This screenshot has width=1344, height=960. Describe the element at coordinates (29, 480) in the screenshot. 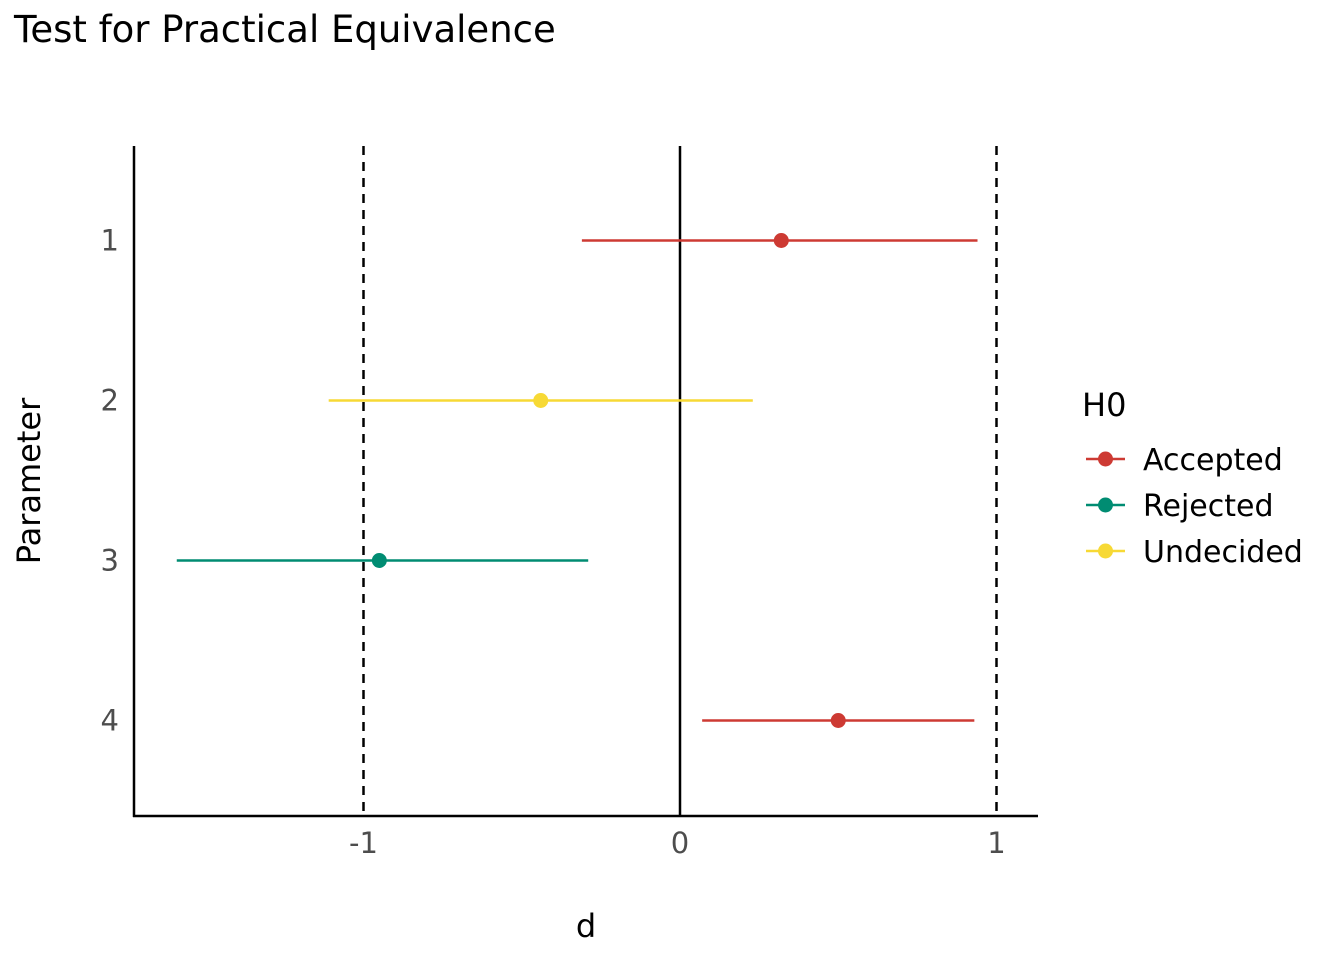

I see `y-axis-title: Parameter` at that location.